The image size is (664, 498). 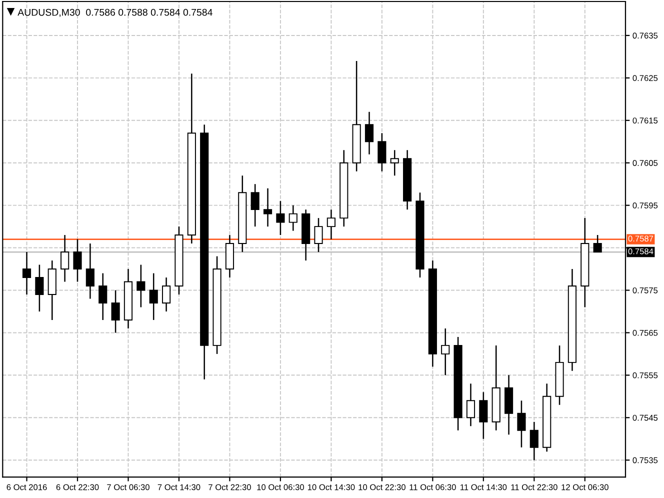 What do you see at coordinates (645, 35) in the screenshot?
I see `y-tick-label: 0.7635` at bounding box center [645, 35].